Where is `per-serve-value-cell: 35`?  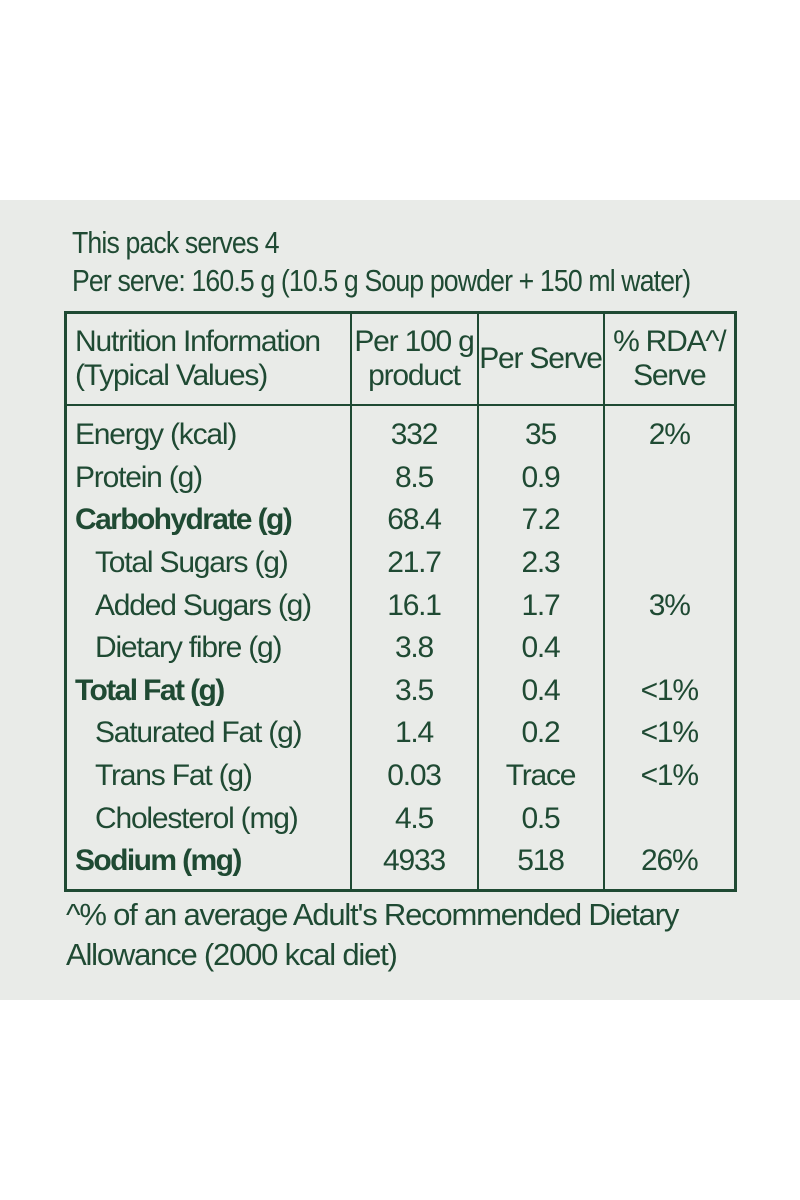 per-serve-value-cell: 35 is located at coordinates (541, 431).